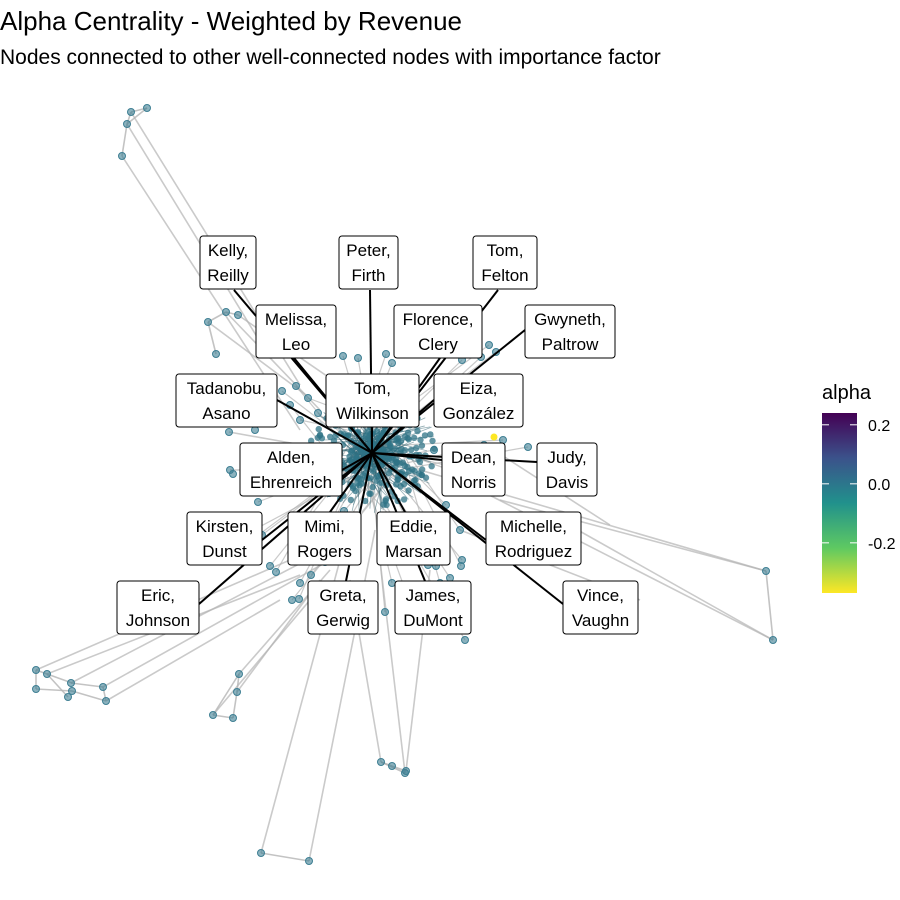 The width and height of the screenshot is (900, 900). I want to click on node-label-line2: González, so click(479, 413).